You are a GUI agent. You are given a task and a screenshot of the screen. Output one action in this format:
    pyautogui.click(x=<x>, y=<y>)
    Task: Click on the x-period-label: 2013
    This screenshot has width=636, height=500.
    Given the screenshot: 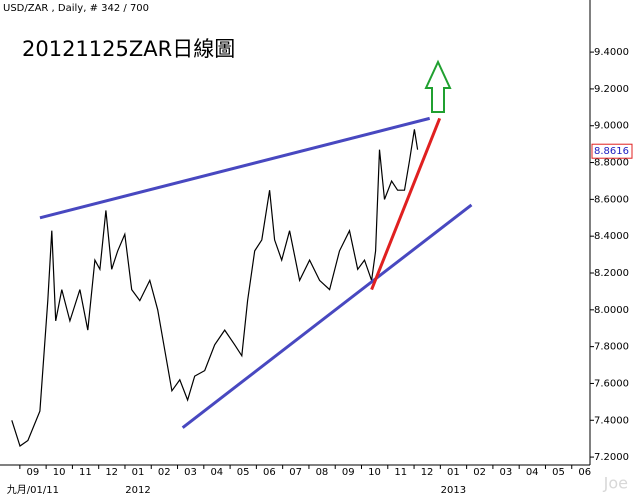 What is the action you would take?
    pyautogui.click(x=453, y=490)
    